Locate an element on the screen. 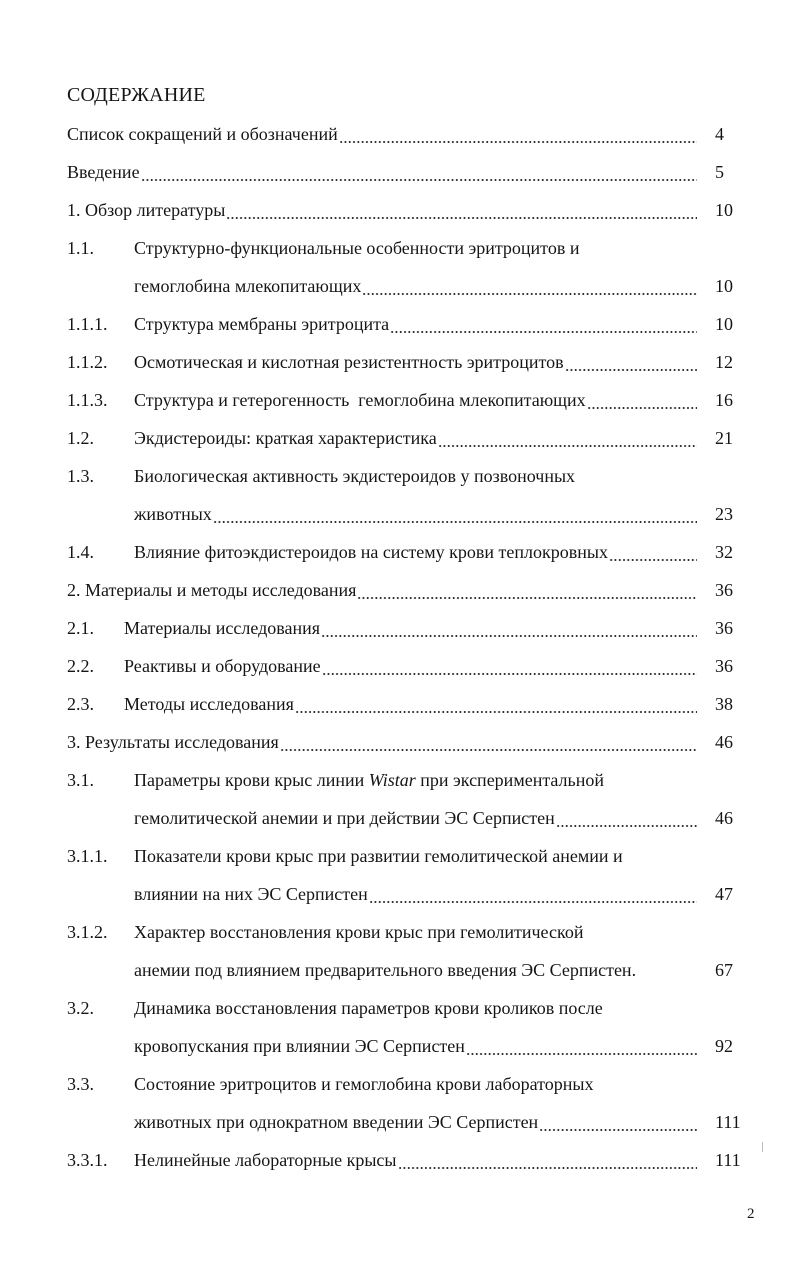  toc-entry-line: 2.1. Материалы исследования 36 is located at coordinates (407, 628).